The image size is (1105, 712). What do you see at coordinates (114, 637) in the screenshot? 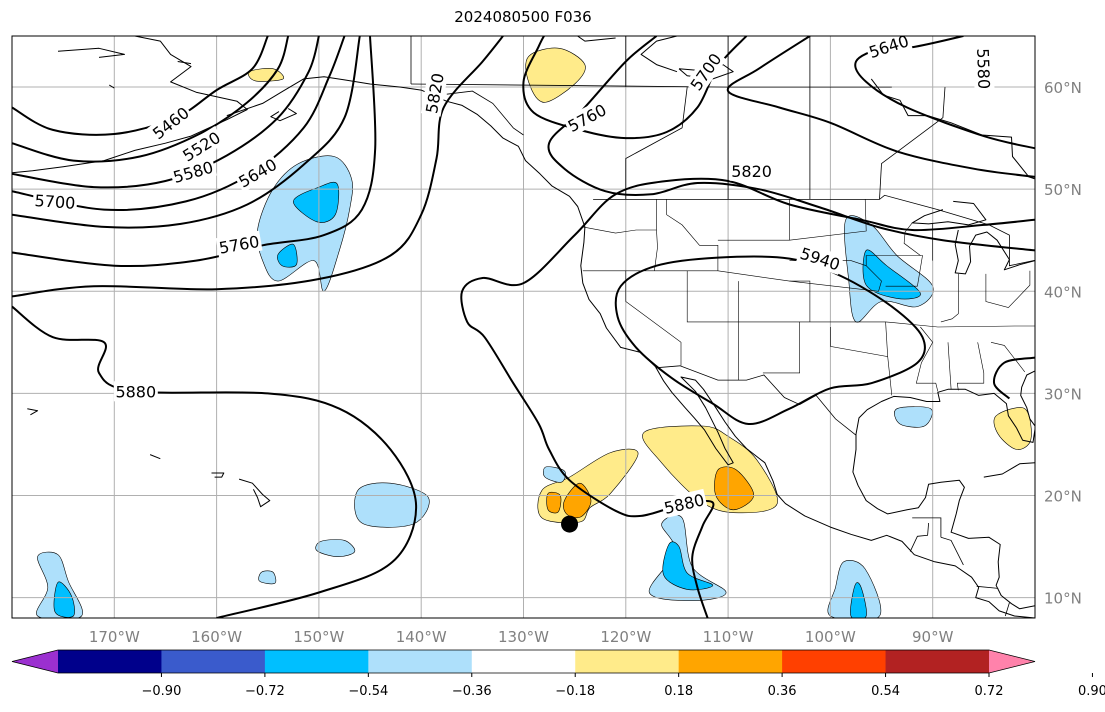
I see `longitude-tick-label: 170°W` at bounding box center [114, 637].